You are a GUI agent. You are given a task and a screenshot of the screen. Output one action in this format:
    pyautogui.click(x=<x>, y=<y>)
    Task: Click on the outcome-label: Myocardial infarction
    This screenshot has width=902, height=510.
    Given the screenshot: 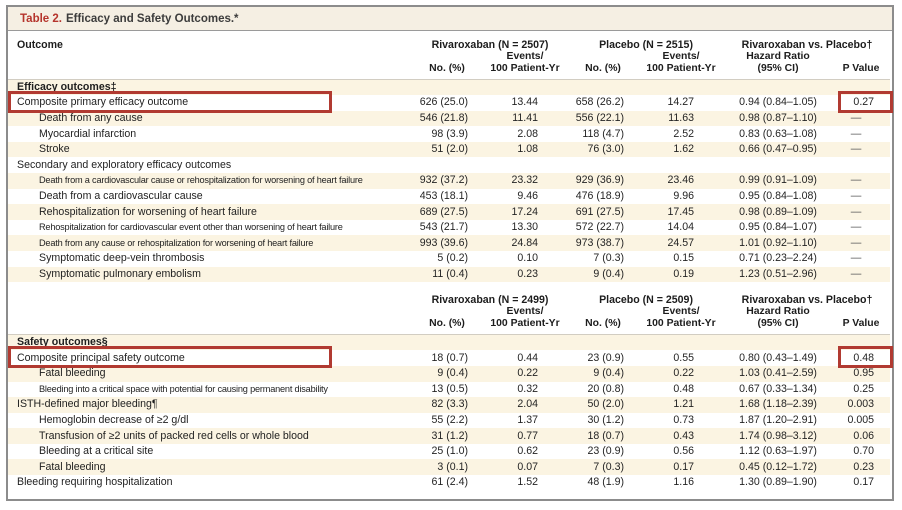 What is the action you would take?
    pyautogui.click(x=88, y=133)
    